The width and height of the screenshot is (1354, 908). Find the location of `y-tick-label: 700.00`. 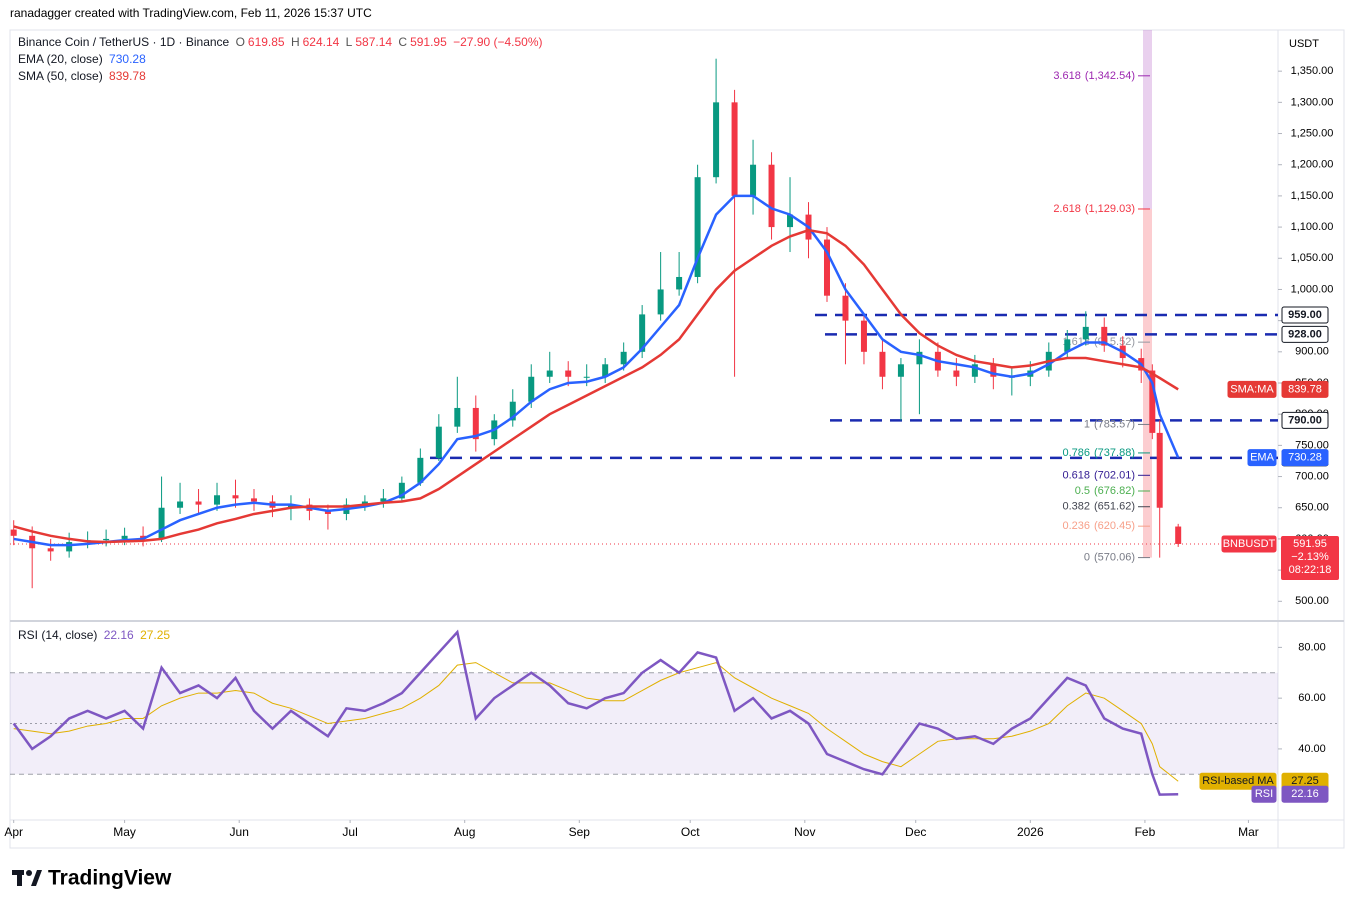

y-tick-label: 700.00 is located at coordinates (1312, 476).